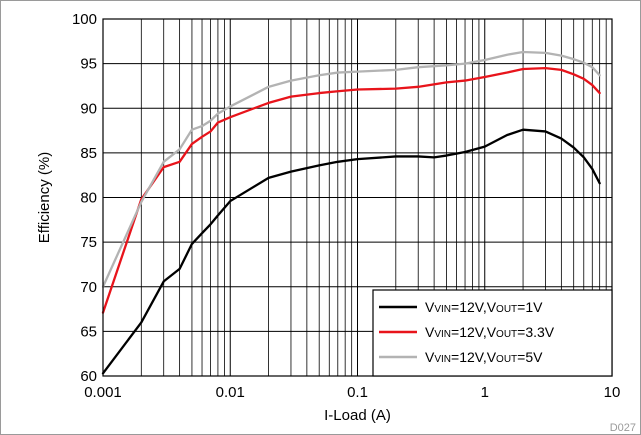 Image resolution: width=641 pixels, height=435 pixels. Describe the element at coordinates (88, 287) in the screenshot. I see `y-tick-label: 70` at that location.